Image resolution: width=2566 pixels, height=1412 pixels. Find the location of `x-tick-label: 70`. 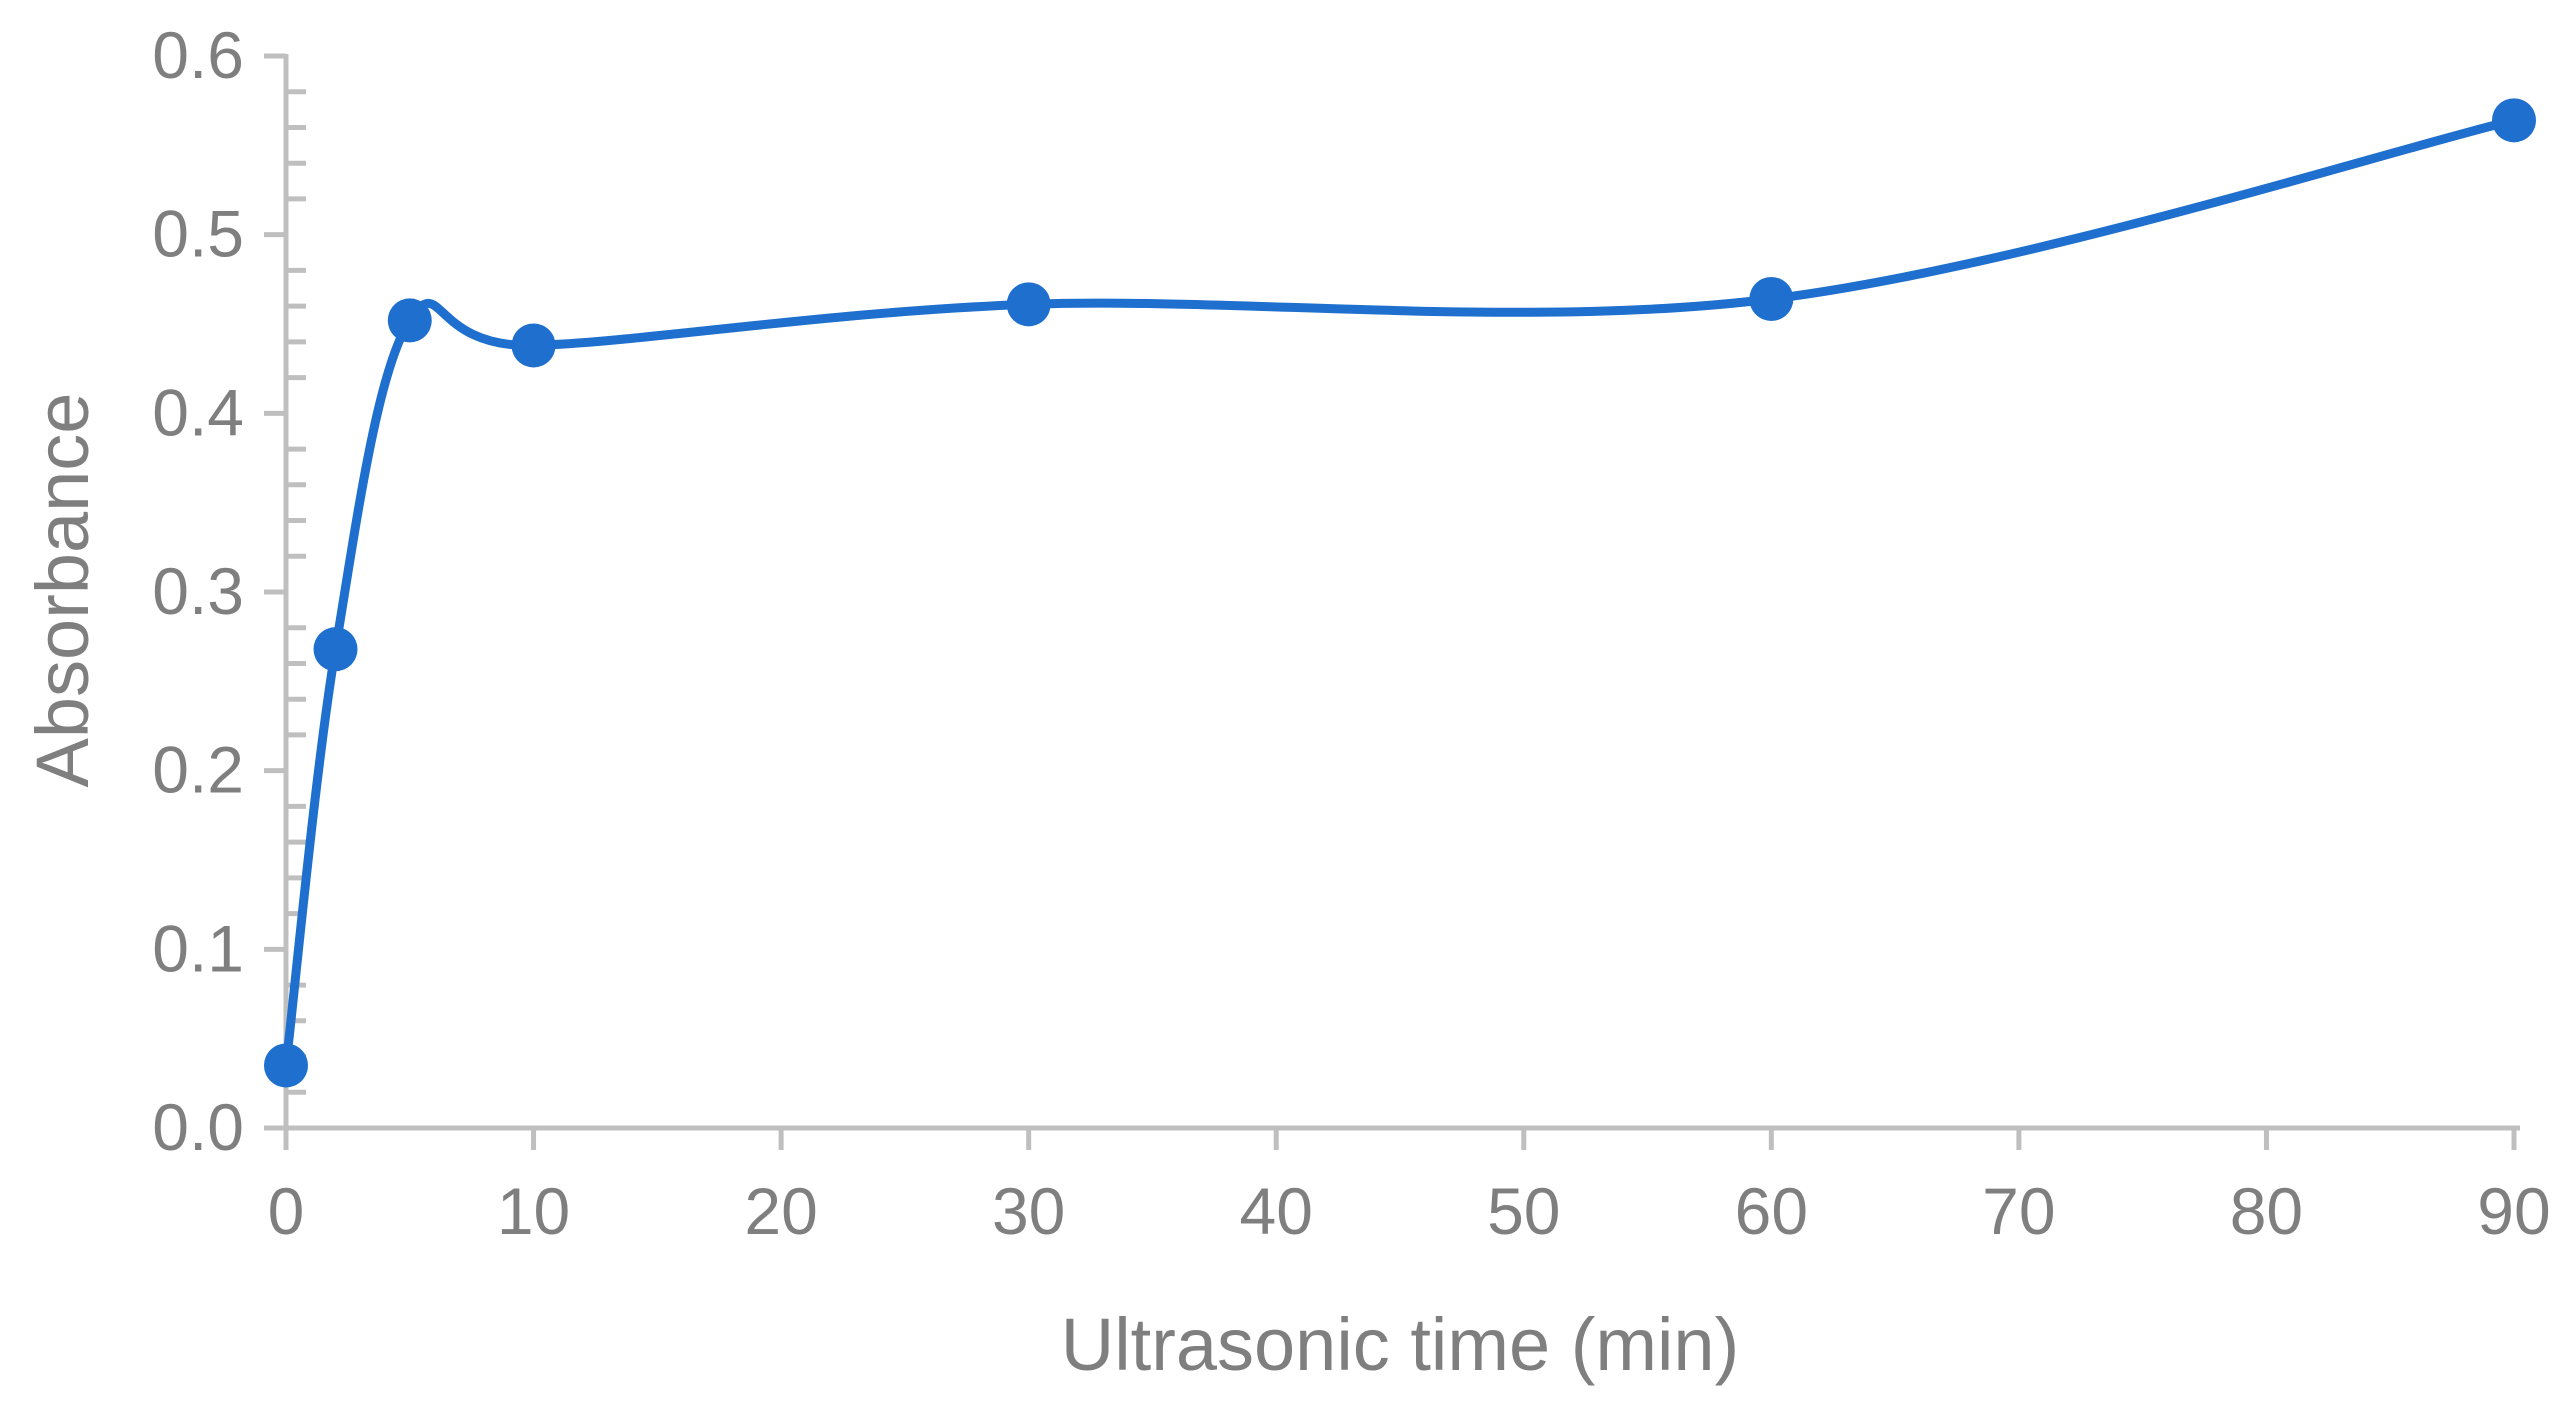

x-tick-label: 70 is located at coordinates (2018, 1211).